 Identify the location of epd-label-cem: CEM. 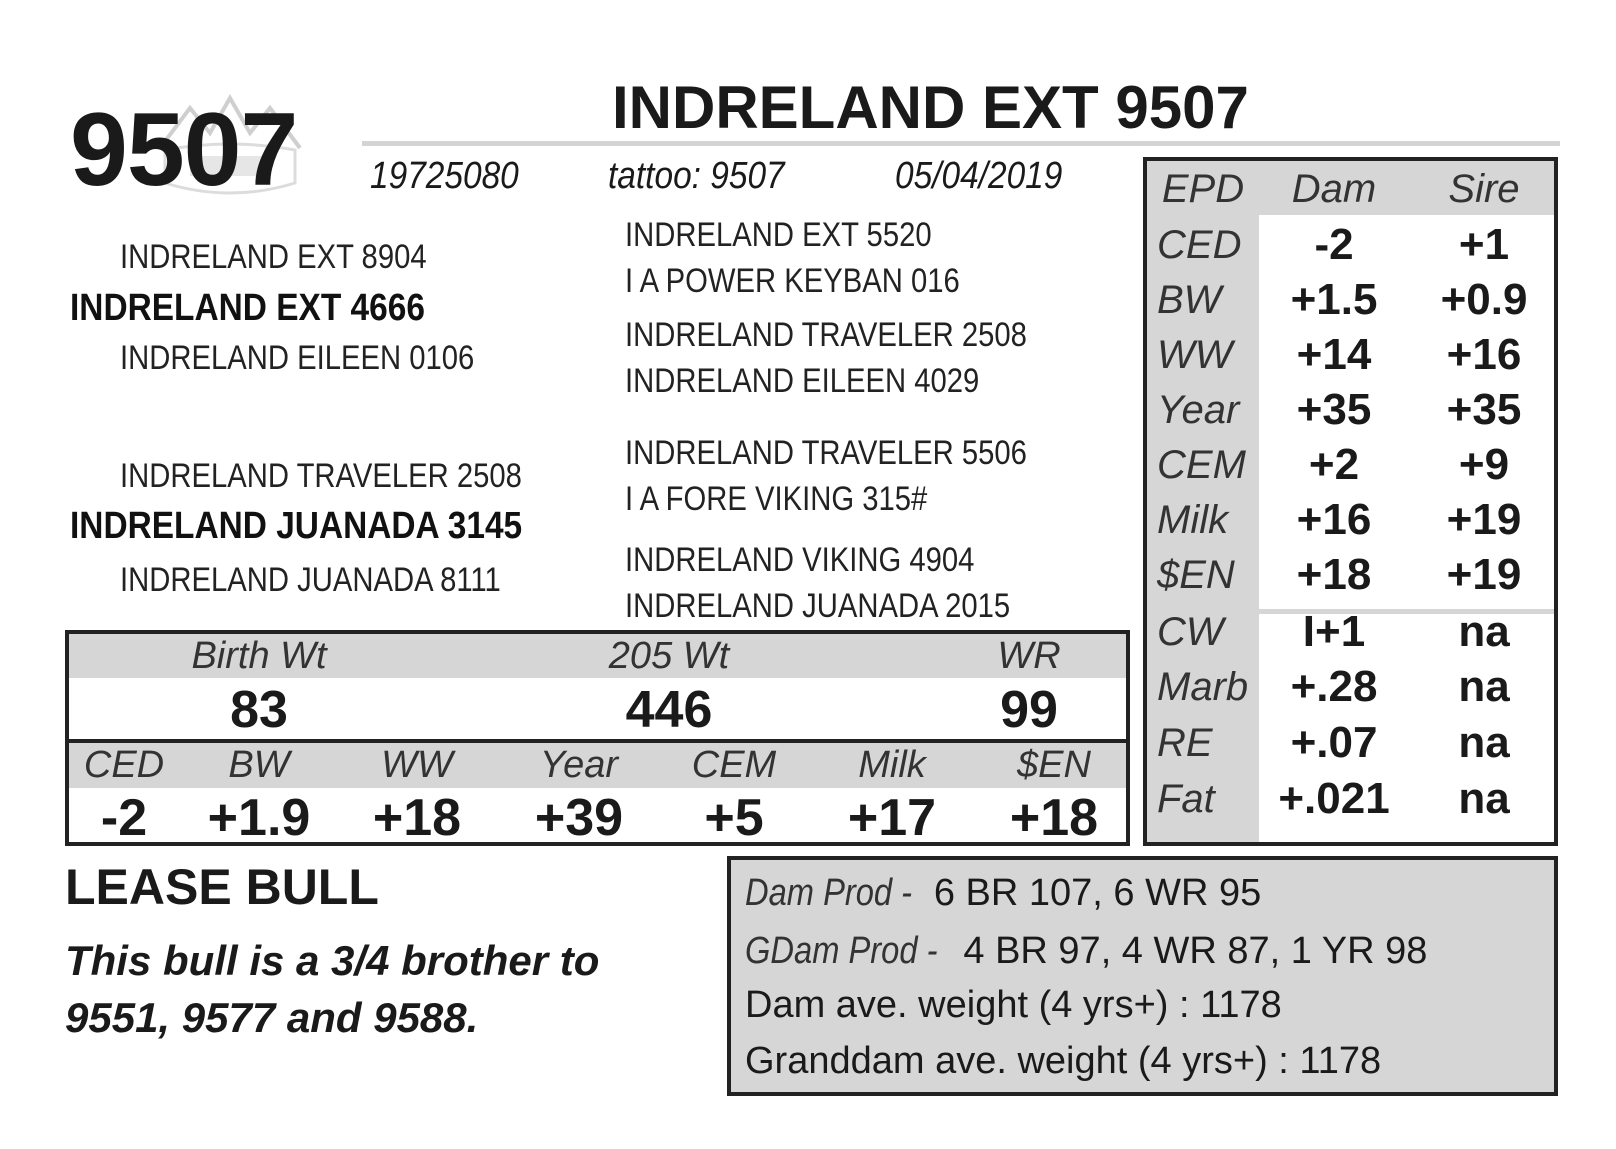
(734, 765).